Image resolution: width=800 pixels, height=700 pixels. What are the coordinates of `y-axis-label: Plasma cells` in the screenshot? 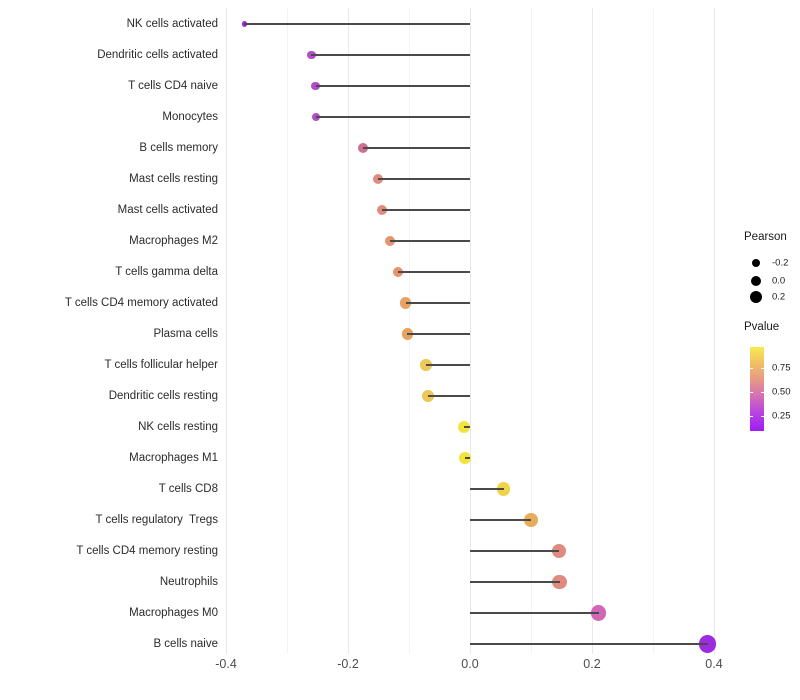 It's located at (185, 334).